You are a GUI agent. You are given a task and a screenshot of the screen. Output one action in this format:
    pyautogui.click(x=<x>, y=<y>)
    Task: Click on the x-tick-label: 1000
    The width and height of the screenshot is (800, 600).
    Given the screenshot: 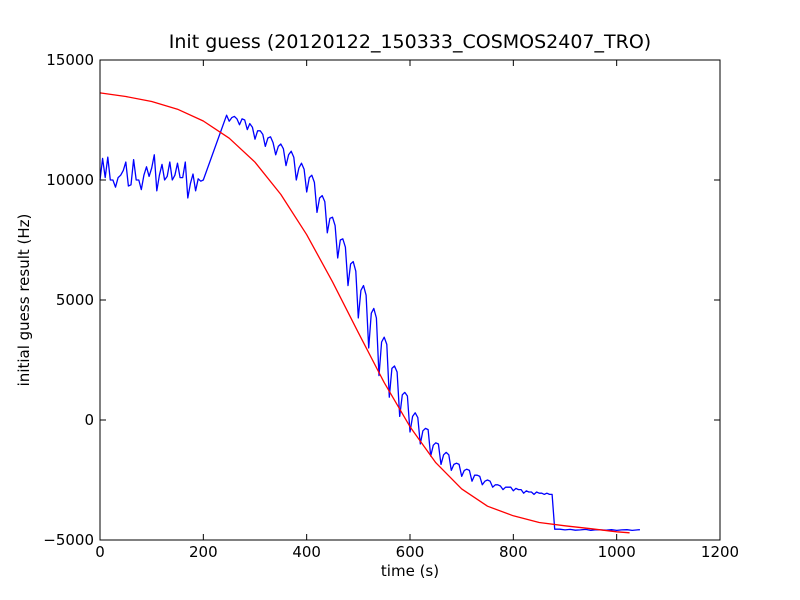 What is the action you would take?
    pyautogui.click(x=617, y=552)
    